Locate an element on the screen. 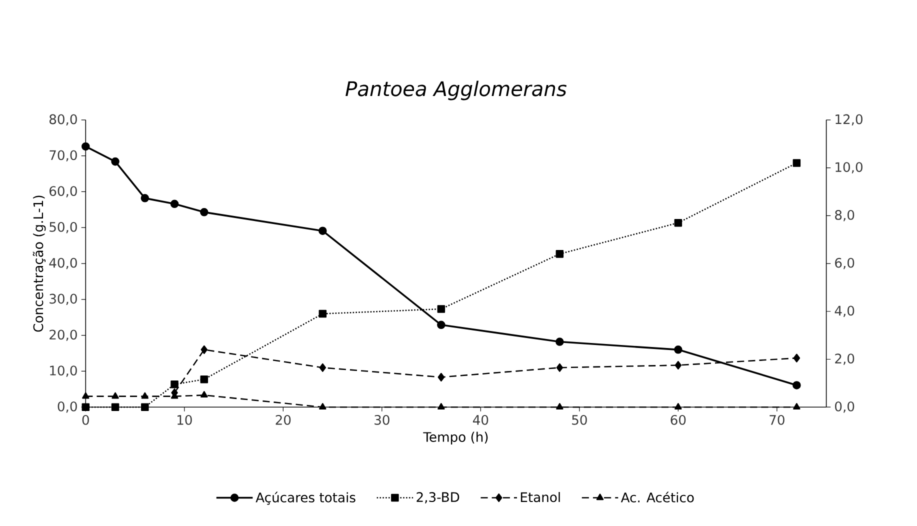 Image resolution: width=917 pixels, height=526 pixels. y-tick-label: 70,0 is located at coordinates (63, 156).